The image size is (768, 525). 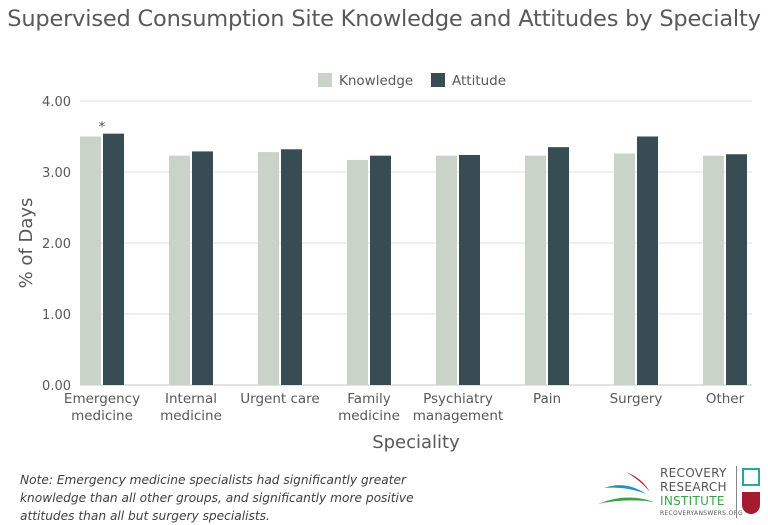 I want to click on logo-text: RESEARCH, so click(x=693, y=487).